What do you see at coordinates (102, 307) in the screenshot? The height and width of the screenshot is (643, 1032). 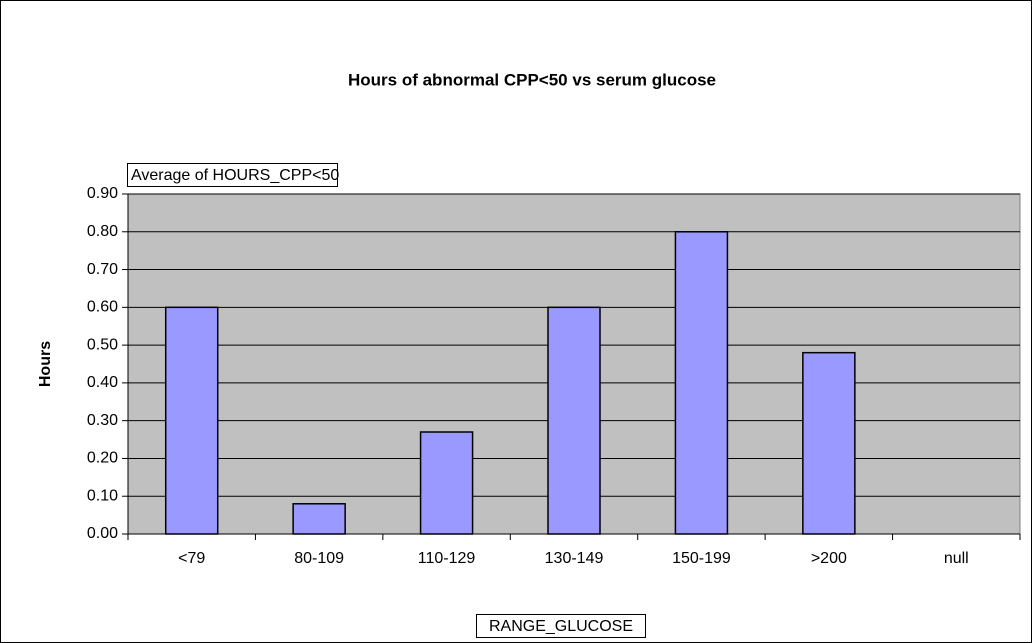 I see `y-tick-label: 0.60` at bounding box center [102, 307].